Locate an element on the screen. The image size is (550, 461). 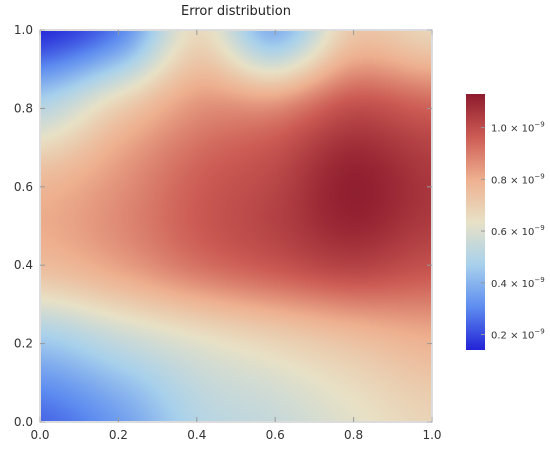
x-tick-label: 0.6 is located at coordinates (275, 435).